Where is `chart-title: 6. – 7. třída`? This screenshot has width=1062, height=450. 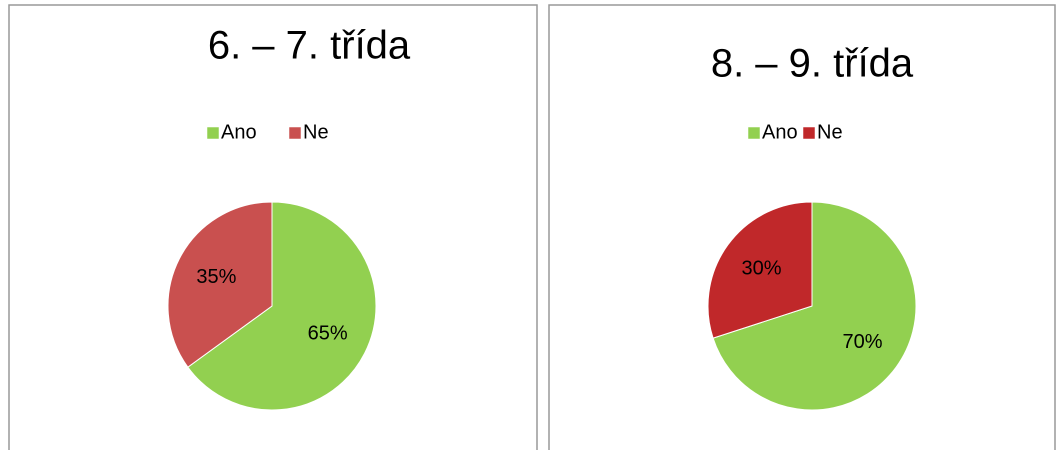 chart-title: 6. – 7. třída is located at coordinates (309, 46).